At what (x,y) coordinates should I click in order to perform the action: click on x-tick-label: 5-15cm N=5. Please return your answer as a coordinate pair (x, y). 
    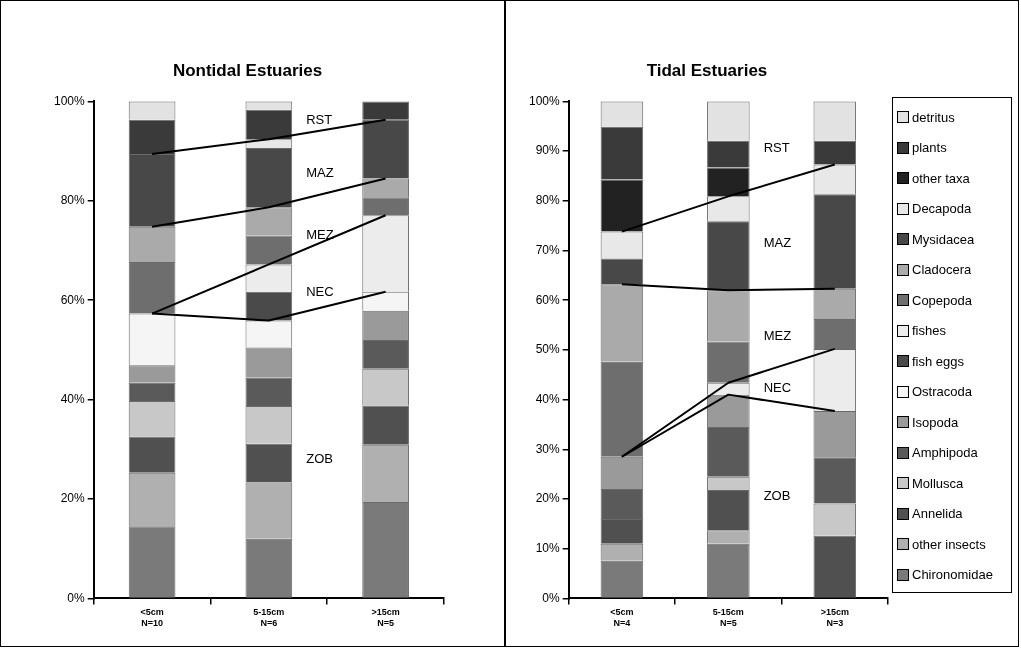
    Looking at the image, I should click on (728, 618).